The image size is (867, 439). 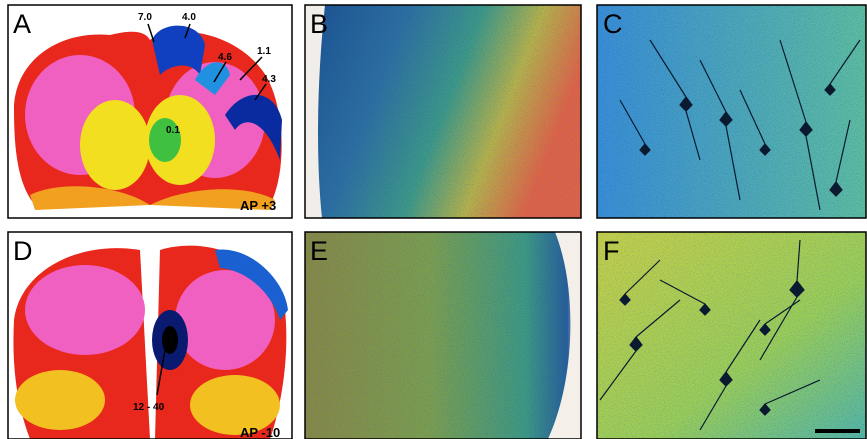 What do you see at coordinates (269, 79) in the screenshot?
I see `annotation: 4.3` at bounding box center [269, 79].